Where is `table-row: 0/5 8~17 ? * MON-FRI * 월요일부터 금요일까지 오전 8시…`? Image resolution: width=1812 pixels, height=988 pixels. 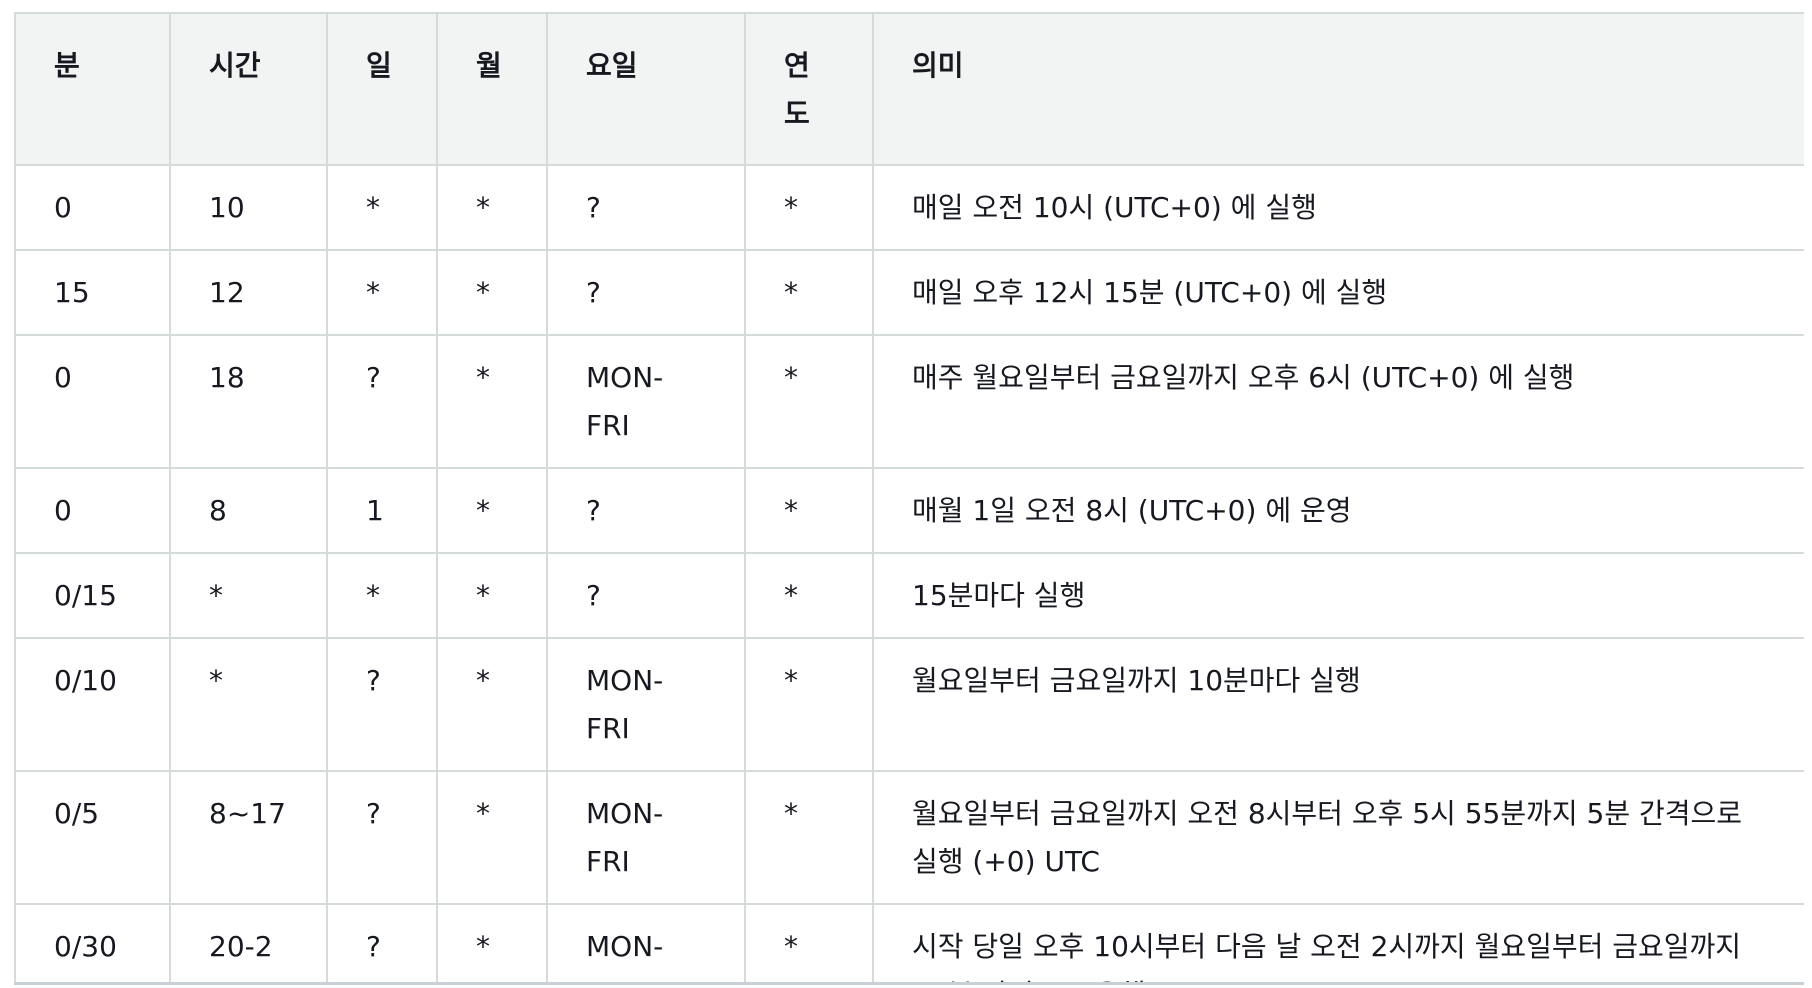
table-row: 0/5 8~17 ? * MON-FRI * 월요일부터 금요일까지 오전 8시… is located at coordinates (909, 837).